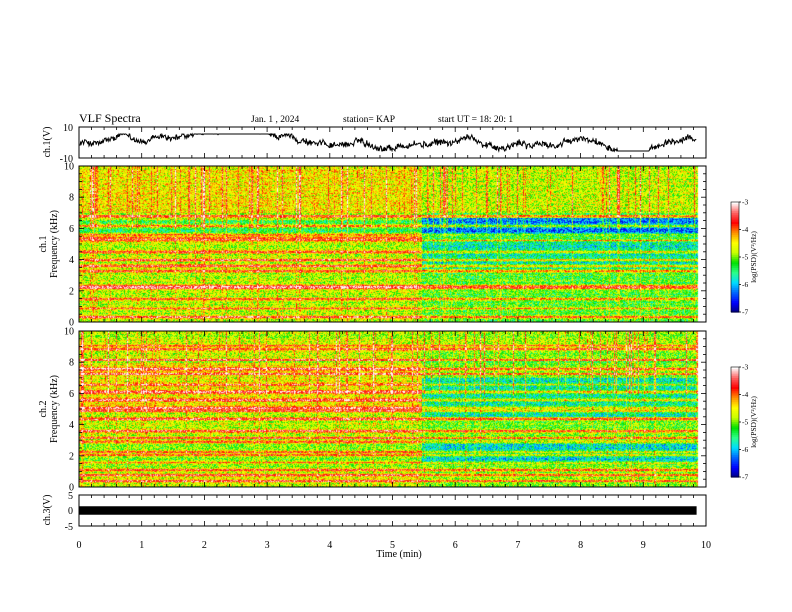 This screenshot has width=792, height=612. I want to click on colorbar-tick-label: -6, so click(745, 449).